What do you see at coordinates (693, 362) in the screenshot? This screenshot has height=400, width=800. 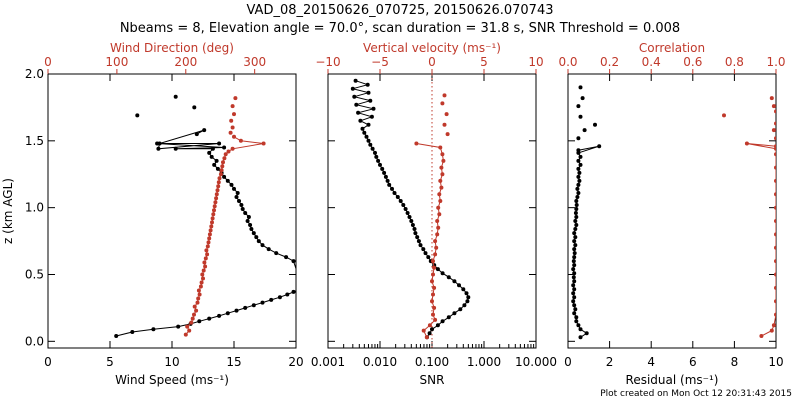 I see `bottom-tick-label: 6` at bounding box center [693, 362].